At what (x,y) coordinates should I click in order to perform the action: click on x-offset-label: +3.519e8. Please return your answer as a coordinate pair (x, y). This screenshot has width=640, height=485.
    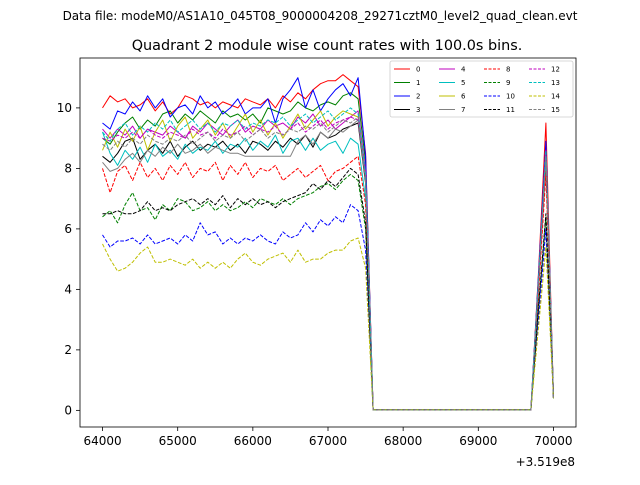
    Looking at the image, I should click on (545, 462).